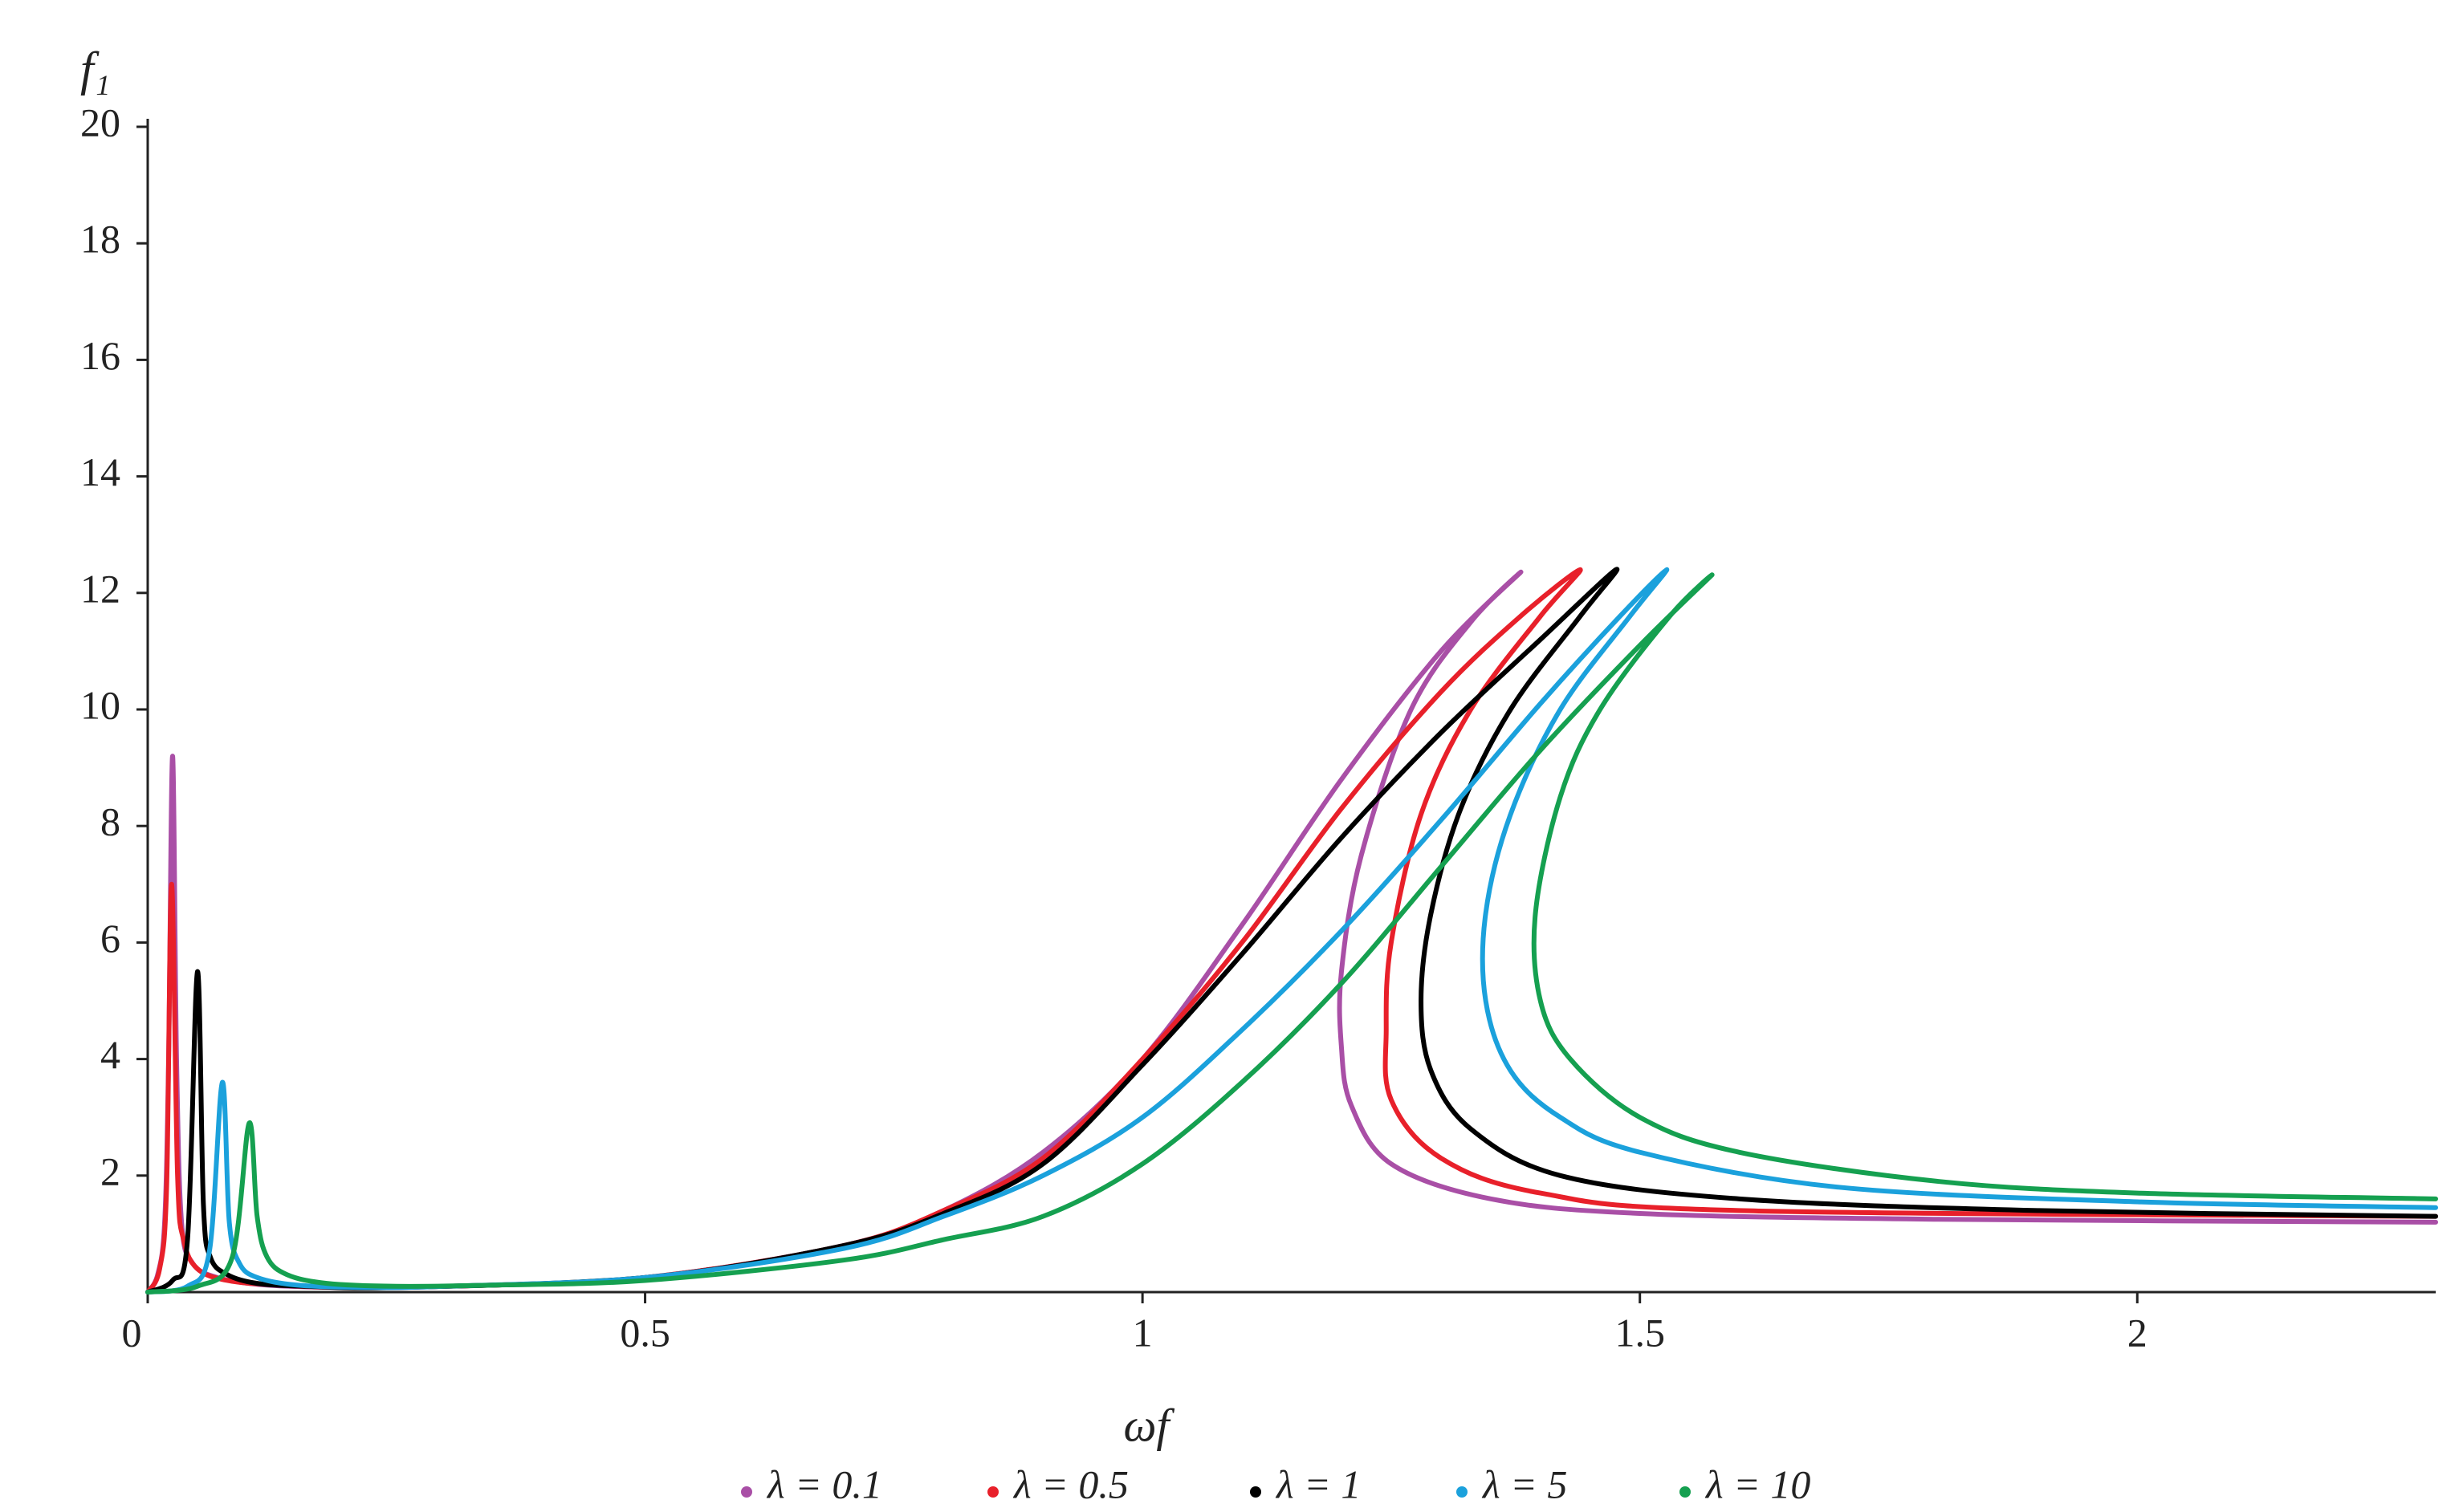 This screenshot has width=2463, height=1512. Describe the element at coordinates (2137, 1333) in the screenshot. I see `x-tick-label: 2` at that location.